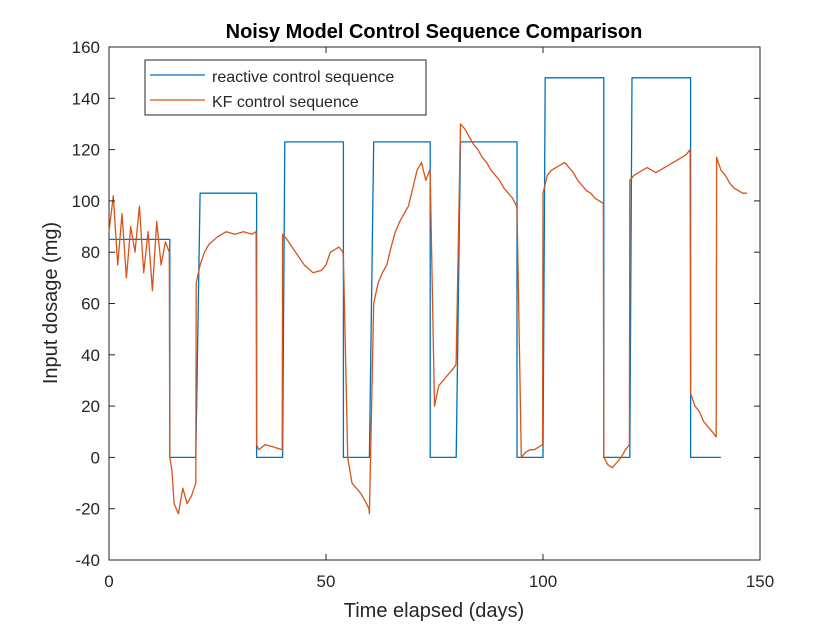  What do you see at coordinates (434, 611) in the screenshot?
I see `x-axis-label: Time elapsed (days)` at bounding box center [434, 611].